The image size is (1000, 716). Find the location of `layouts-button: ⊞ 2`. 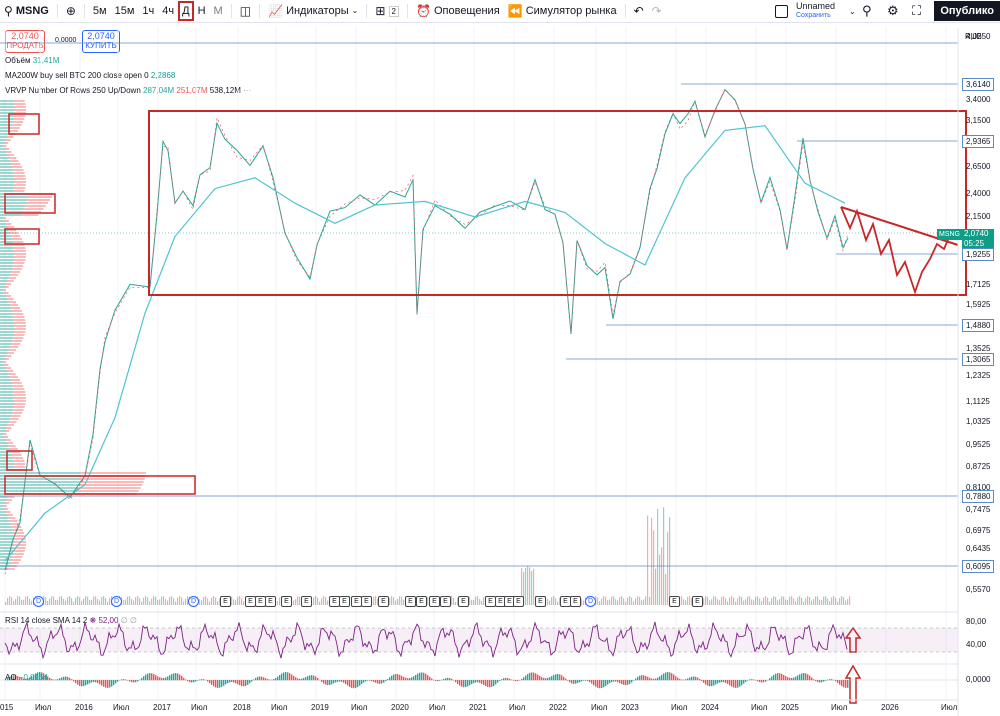

layouts-button: ⊞ 2 is located at coordinates (387, 11).